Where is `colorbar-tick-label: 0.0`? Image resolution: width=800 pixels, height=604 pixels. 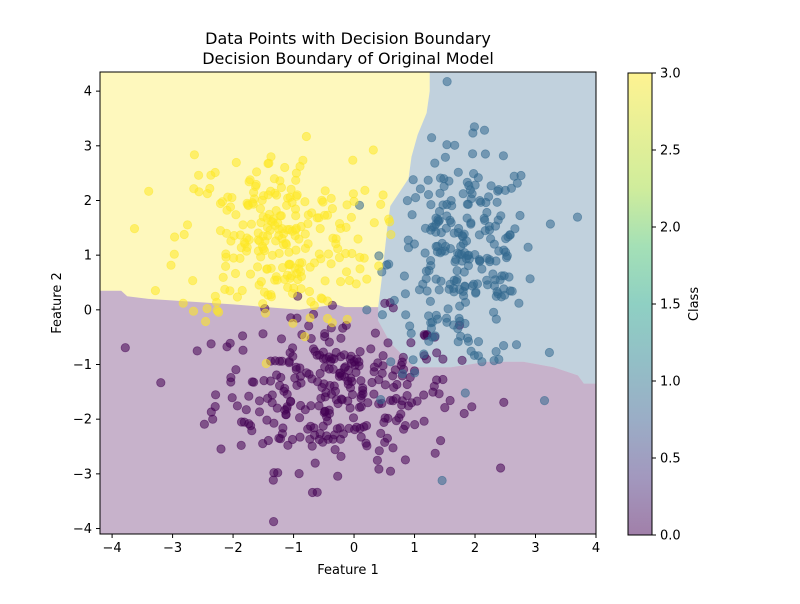 colorbar-tick-label: 0.0 is located at coordinates (670, 536).